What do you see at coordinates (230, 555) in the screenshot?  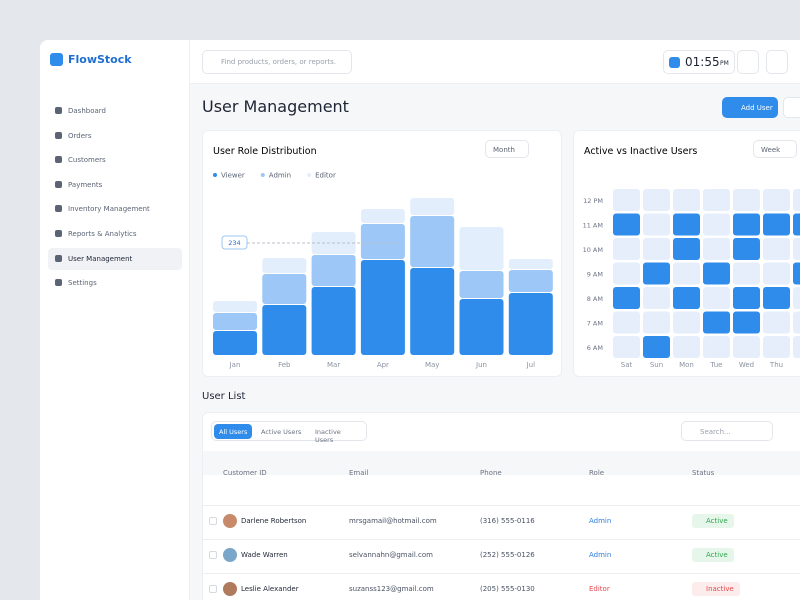 I see `avatar` at bounding box center [230, 555].